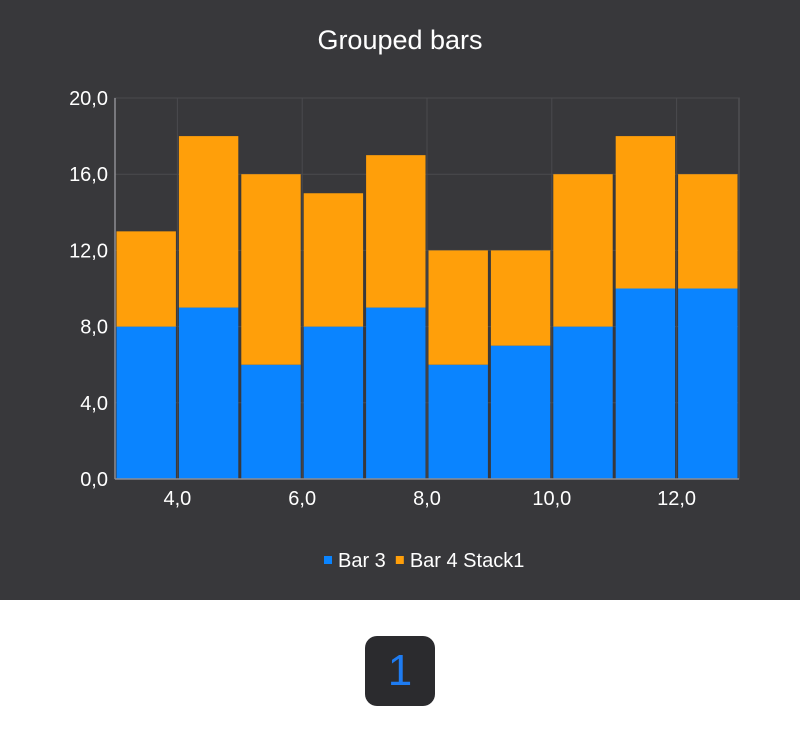 The width and height of the screenshot is (800, 735). What do you see at coordinates (328, 560) in the screenshot?
I see `legend-swatch-bar3` at bounding box center [328, 560].